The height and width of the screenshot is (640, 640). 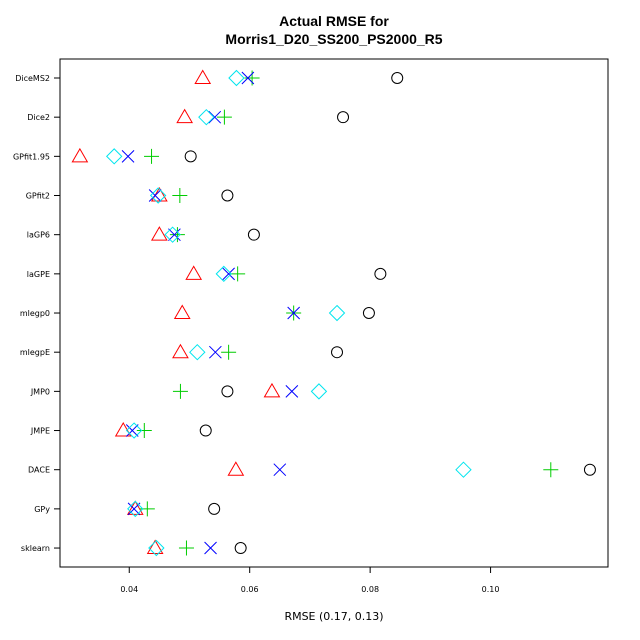 What do you see at coordinates (250, 589) in the screenshot?
I see `x-tick-label: 0.06` at bounding box center [250, 589].